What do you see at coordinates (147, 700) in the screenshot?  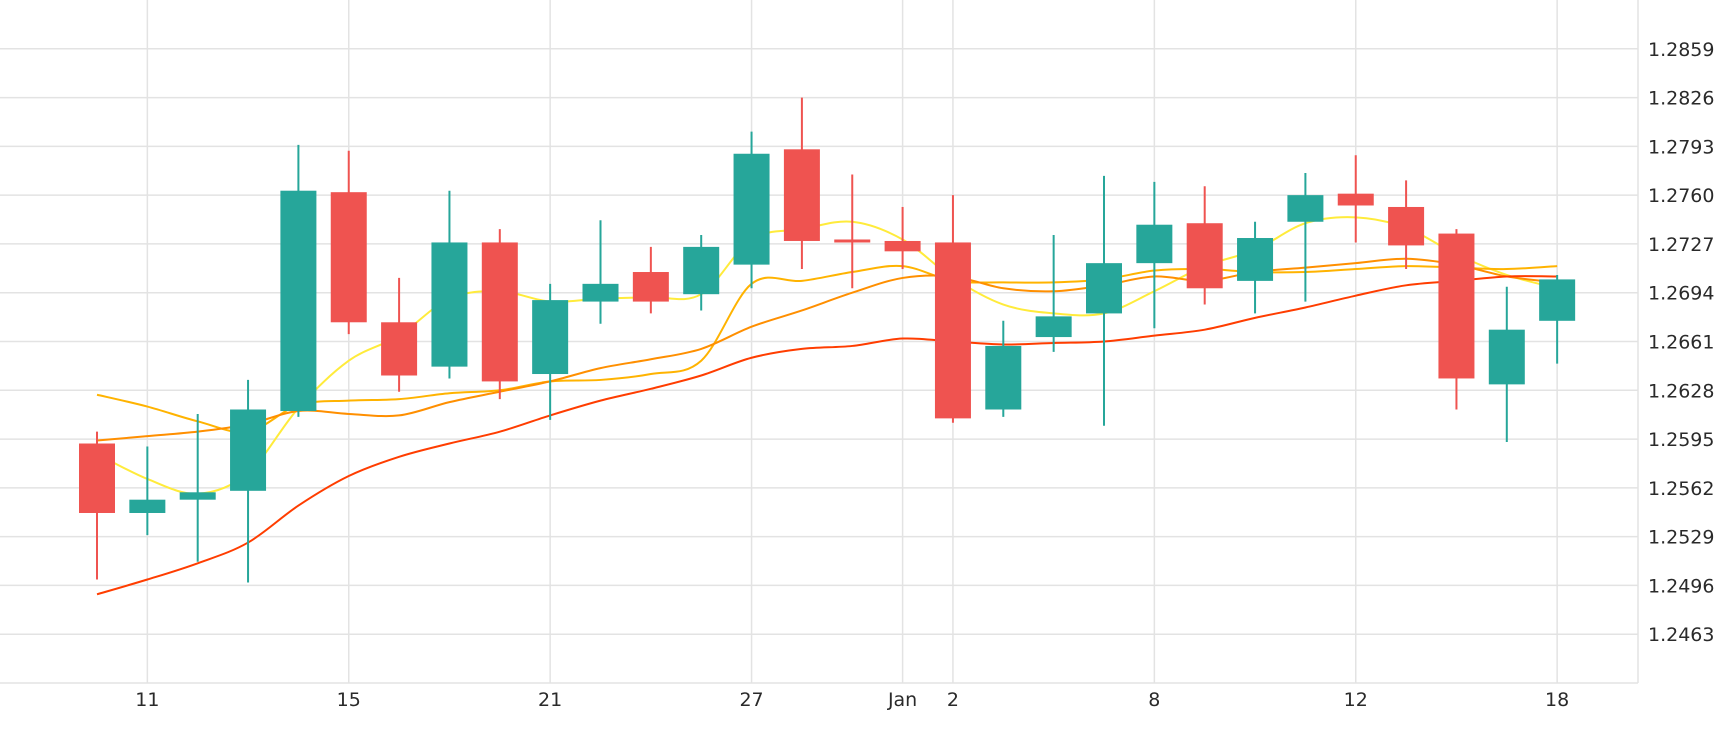 I see `x-tick-label: 11` at bounding box center [147, 700].